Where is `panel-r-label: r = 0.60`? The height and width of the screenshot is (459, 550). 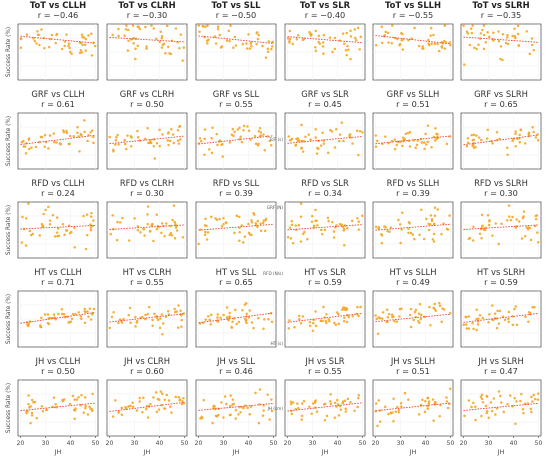
panel-r-label: r = 0.60 is located at coordinates (147, 371).